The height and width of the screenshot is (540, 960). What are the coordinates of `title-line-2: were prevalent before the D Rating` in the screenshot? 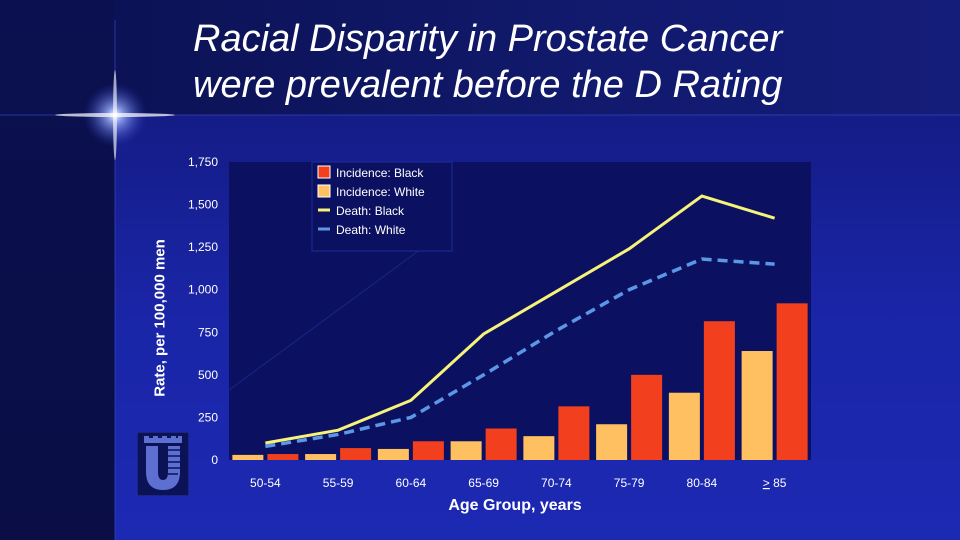 It's located at (488, 85).